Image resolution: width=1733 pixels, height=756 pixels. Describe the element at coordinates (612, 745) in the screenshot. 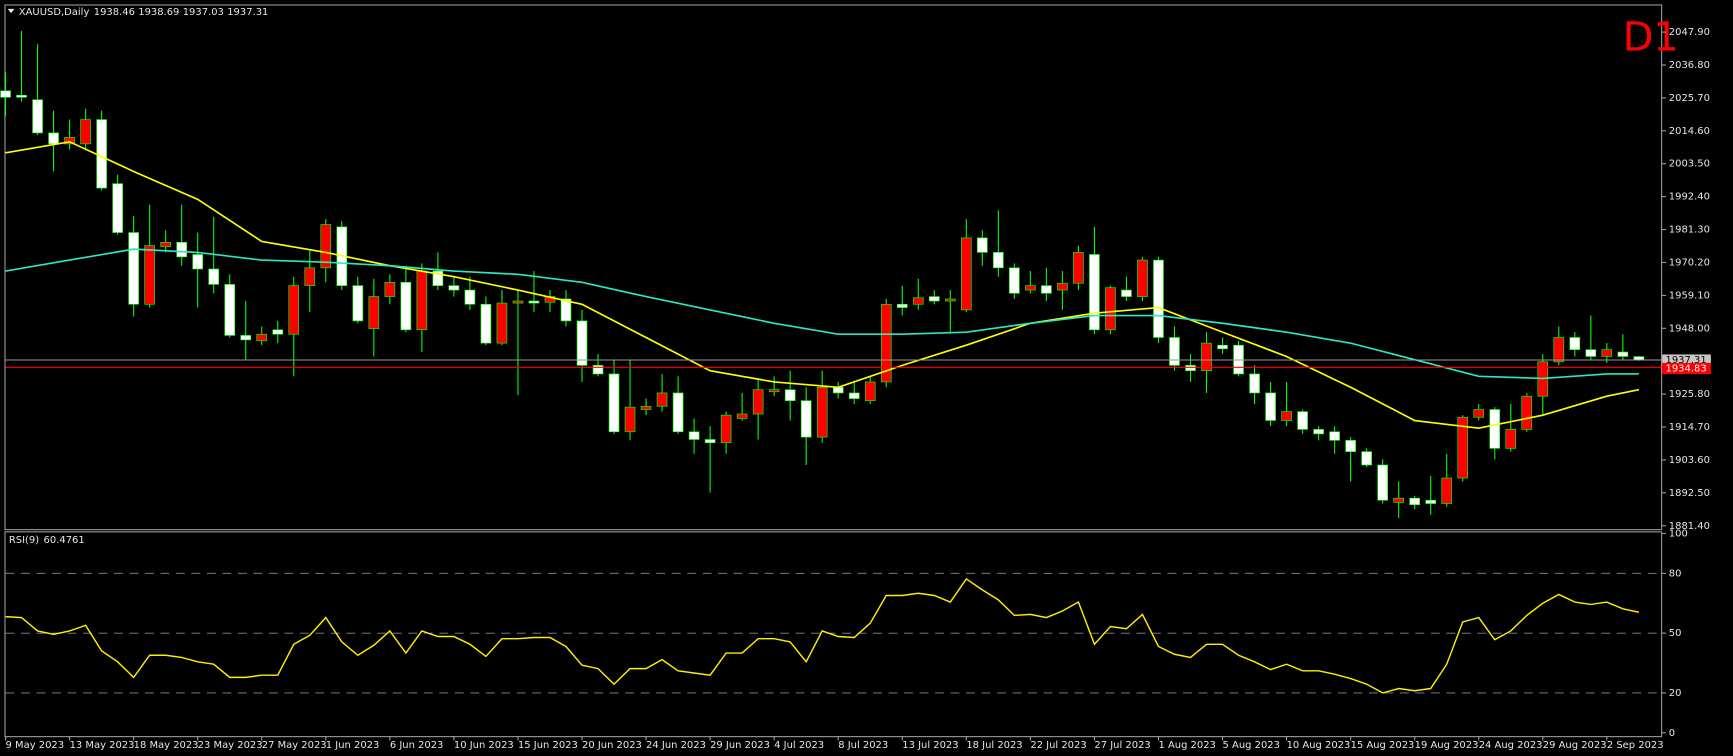

I see `x-tick-label: 20 Jun 2023` at that location.